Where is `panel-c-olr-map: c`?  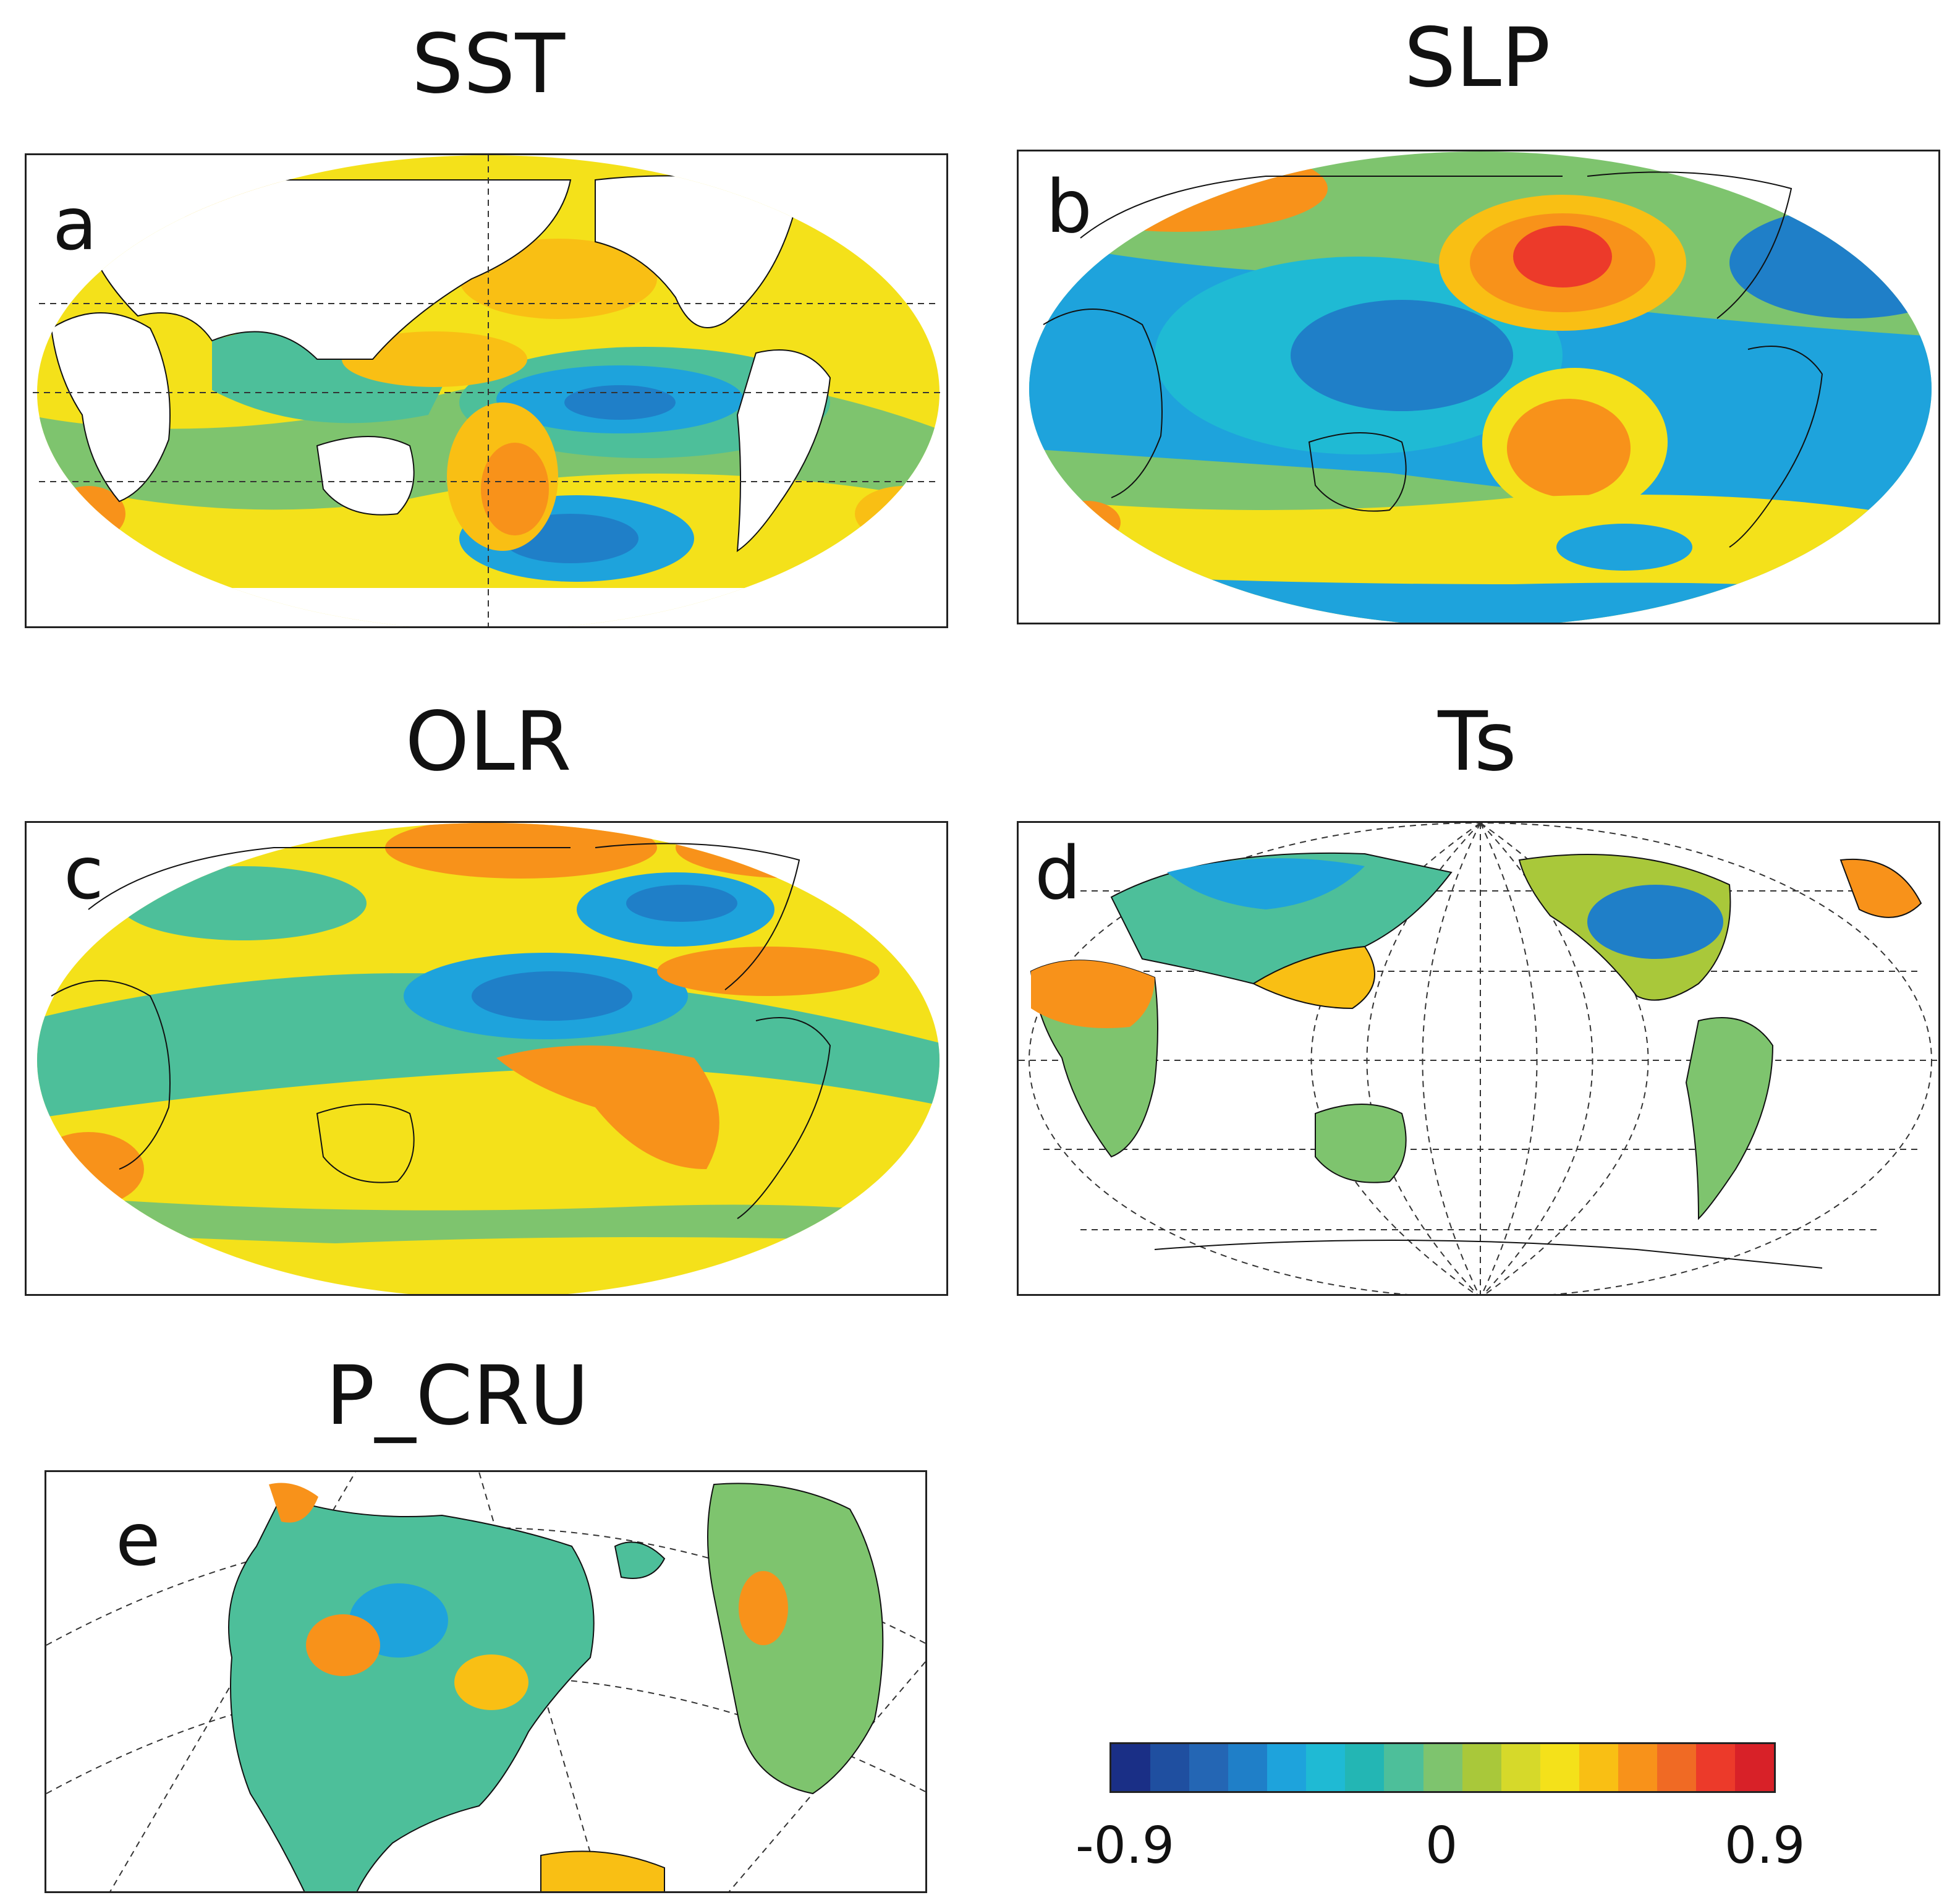 panel-c-olr-map: c is located at coordinates (486, 1058).